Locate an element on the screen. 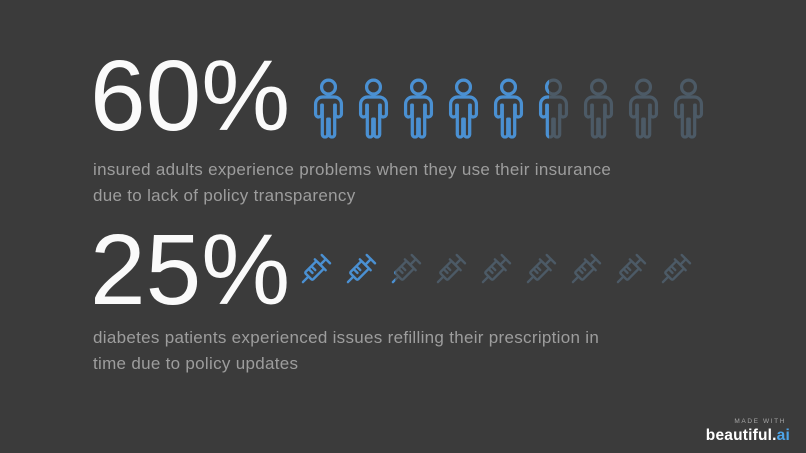 Image resolution: width=806 pixels, height=453 pixels. brand-text: beautiful. is located at coordinates (741, 435).